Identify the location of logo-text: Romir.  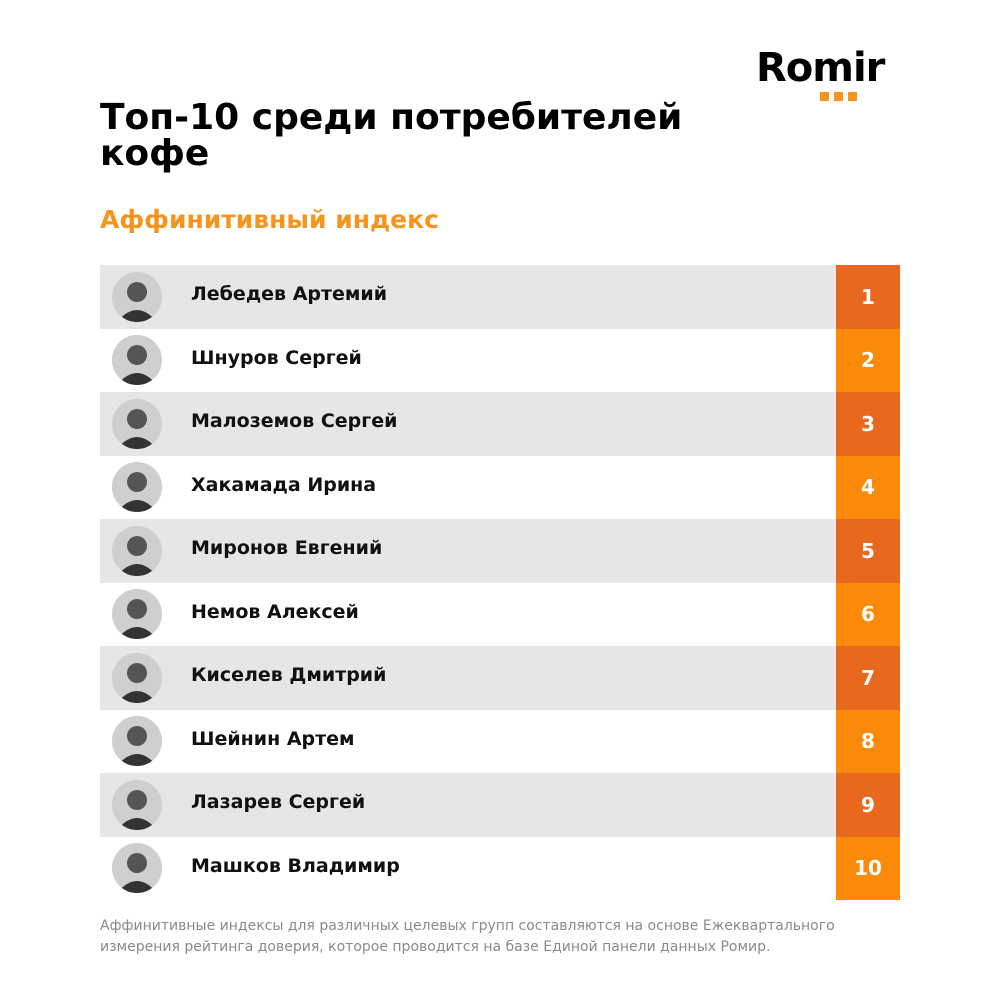
(820, 68).